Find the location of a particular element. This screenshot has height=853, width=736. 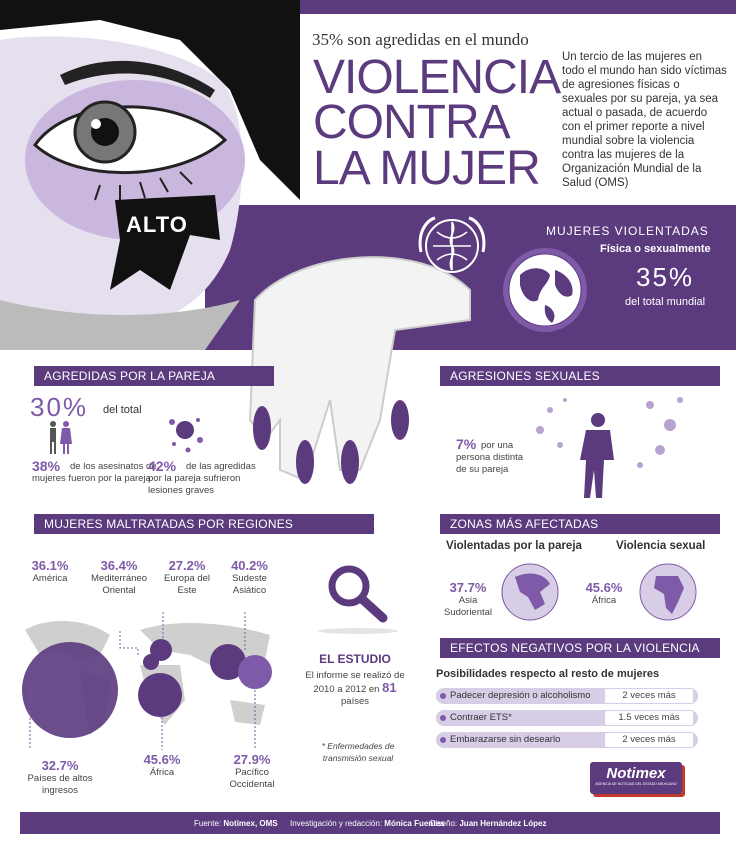

notimex-name: Notimex is located at coordinates (636, 773).